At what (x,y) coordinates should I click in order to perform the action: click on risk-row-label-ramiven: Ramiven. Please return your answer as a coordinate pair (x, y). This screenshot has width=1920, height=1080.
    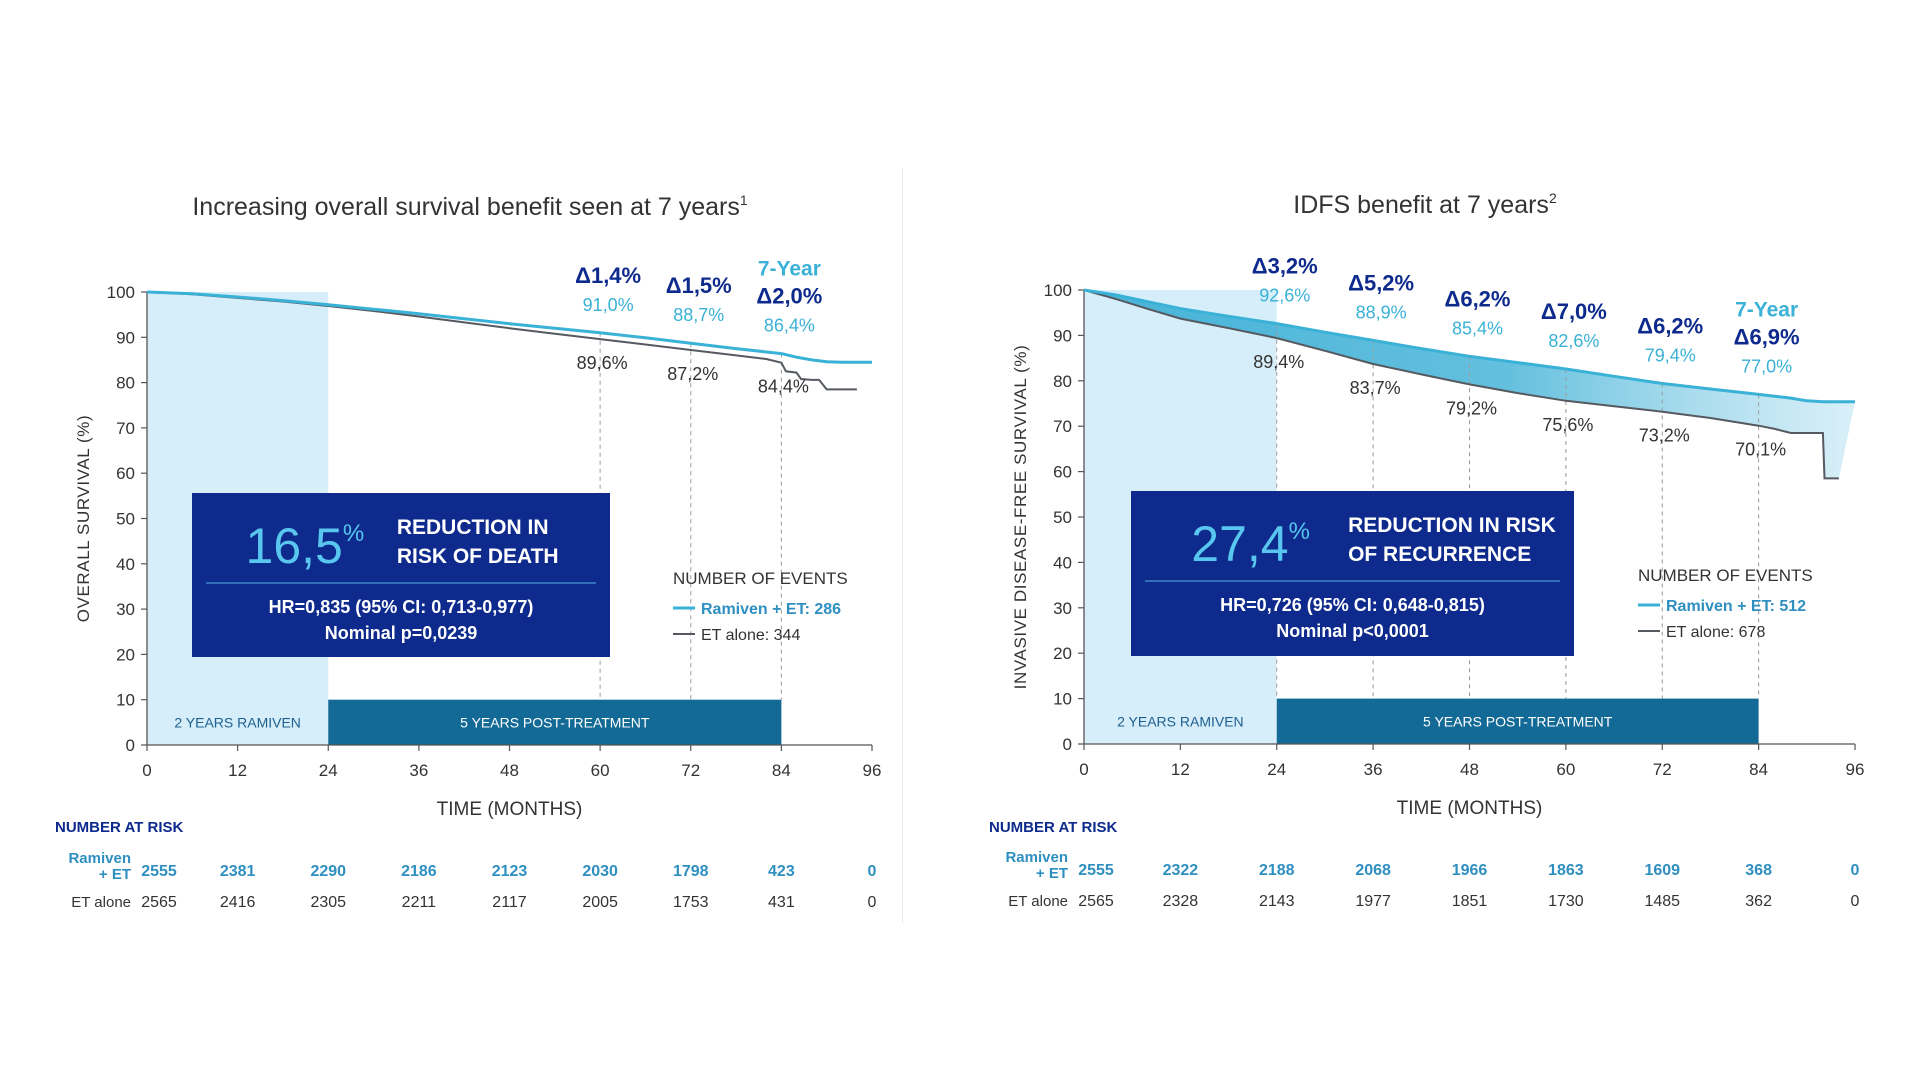
    Looking at the image, I should click on (1036, 857).